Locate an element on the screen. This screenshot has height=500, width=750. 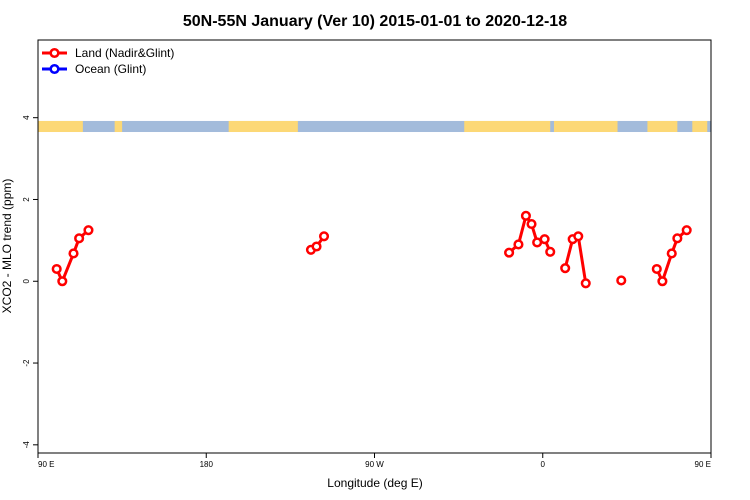
x-tick-label: 90 W is located at coordinates (374, 464).